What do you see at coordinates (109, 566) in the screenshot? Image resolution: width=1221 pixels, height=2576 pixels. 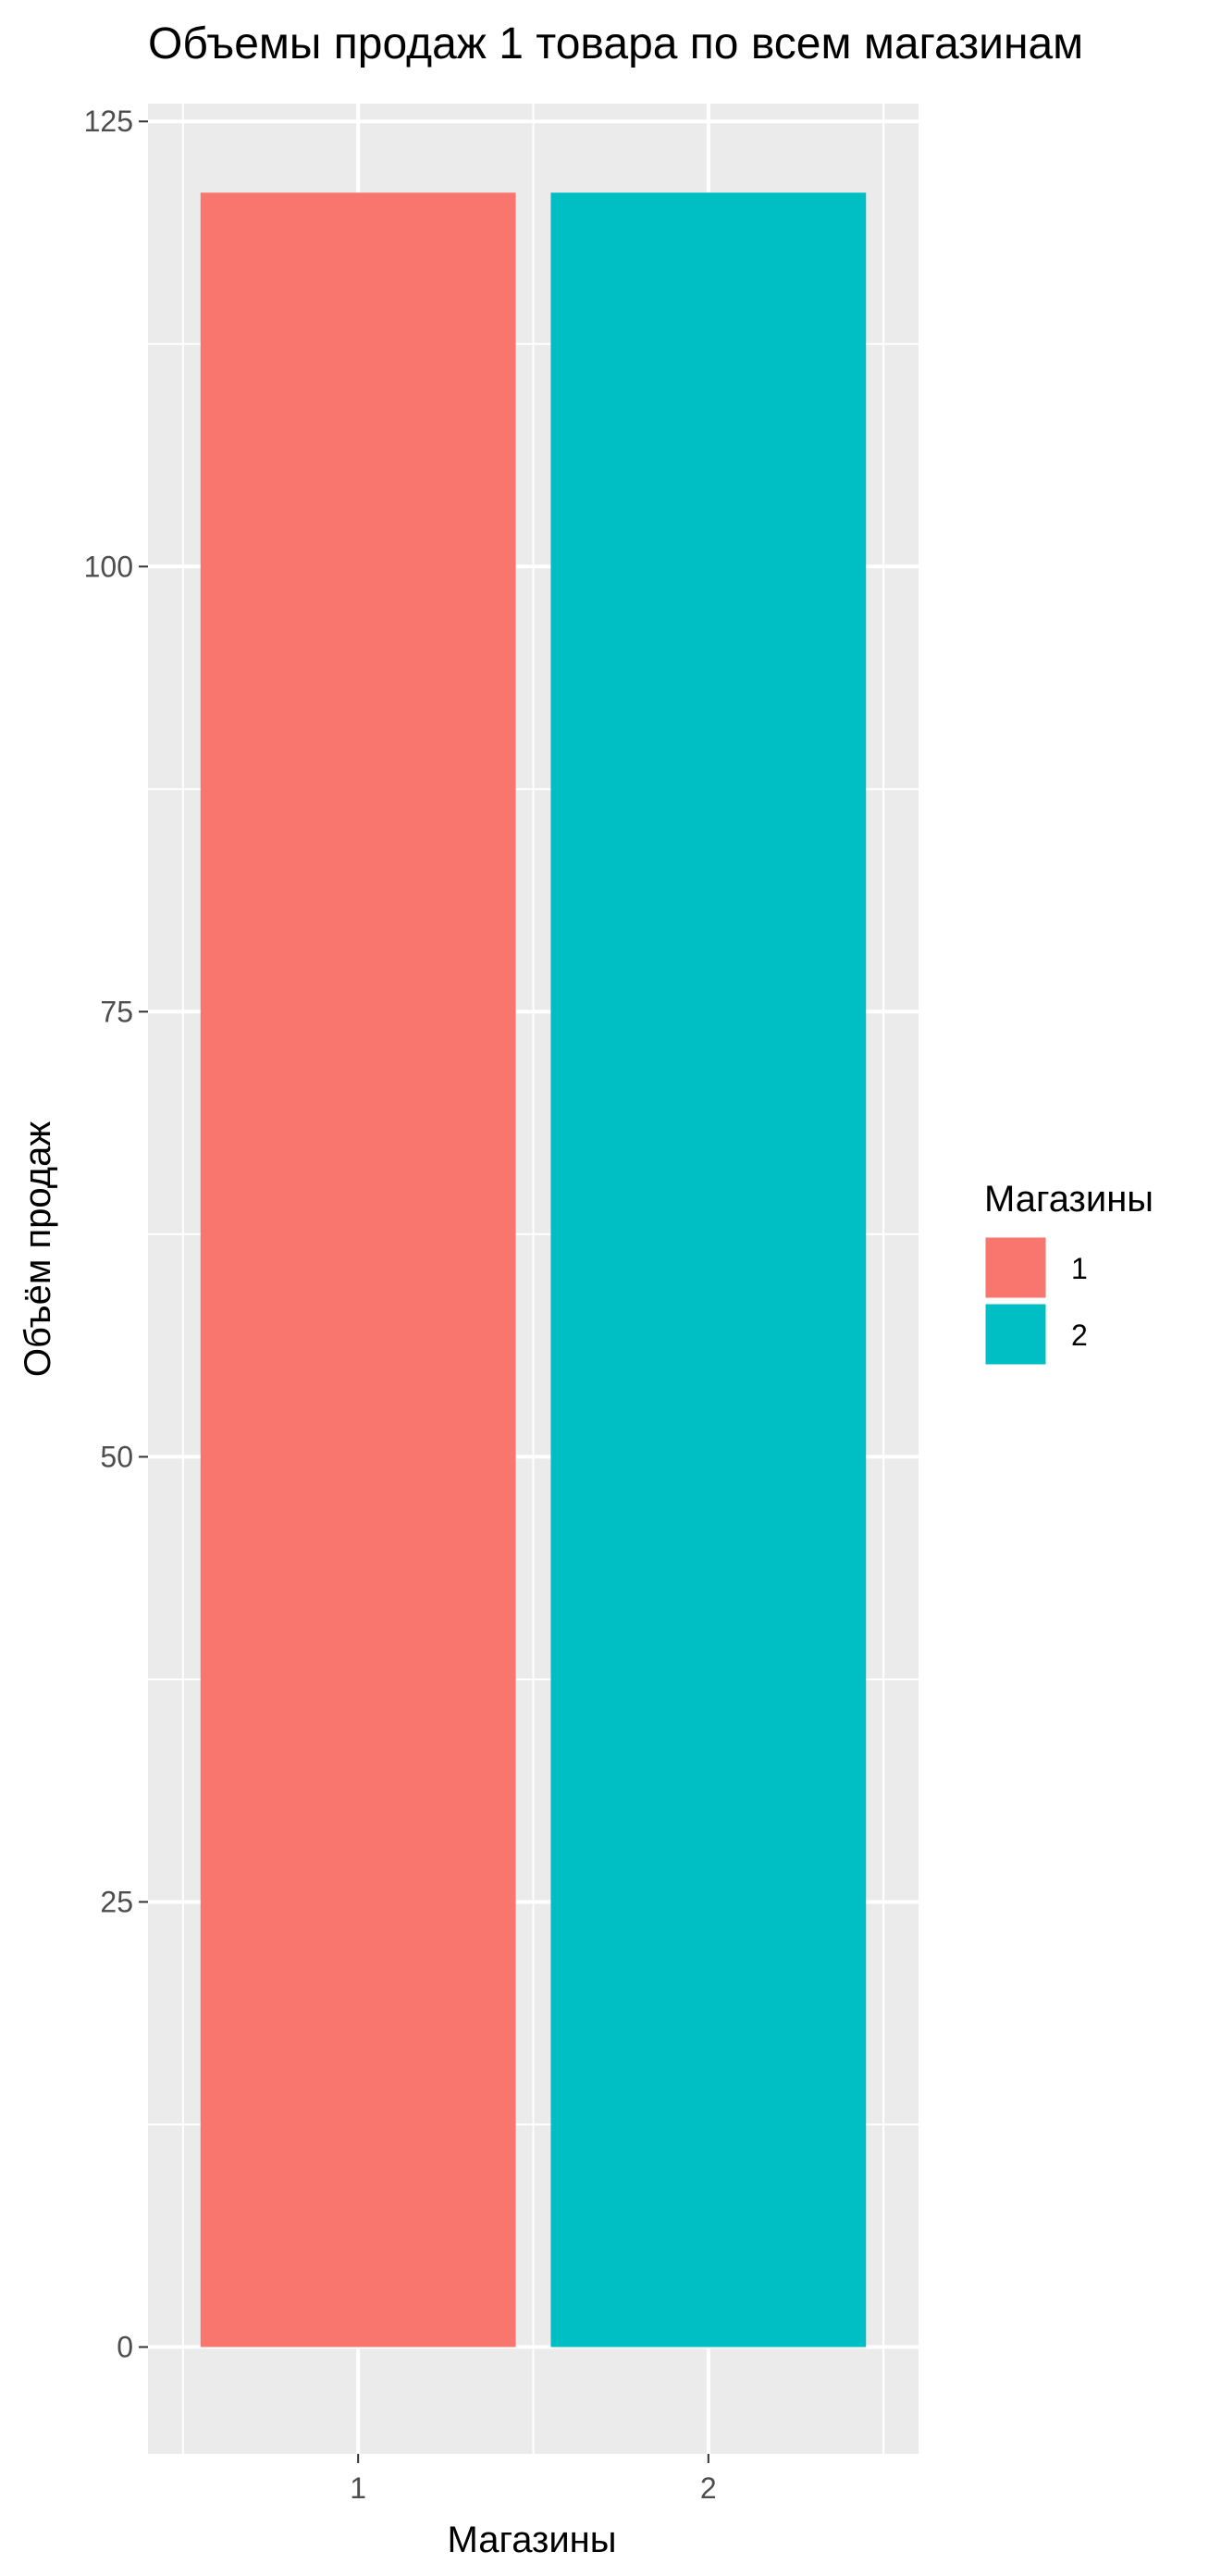 I see `y-tick-label: 100` at bounding box center [109, 566].